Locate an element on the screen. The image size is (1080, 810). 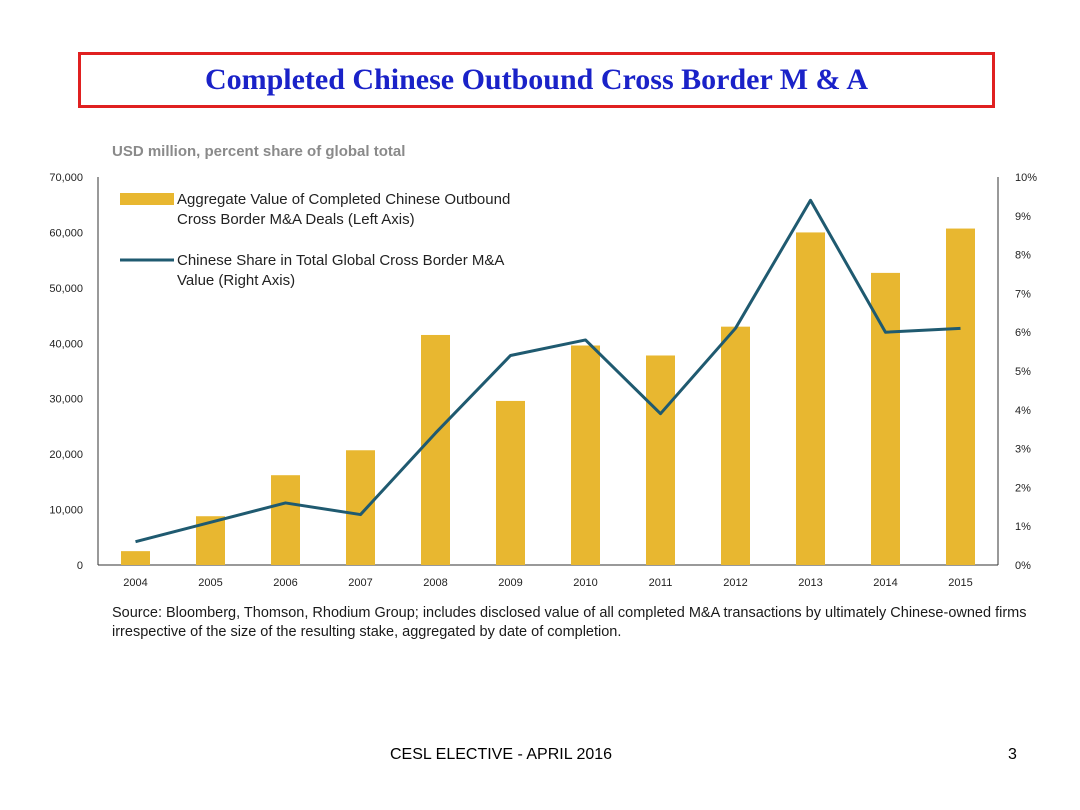
x-tick-label: 2007 is located at coordinates (360, 583).